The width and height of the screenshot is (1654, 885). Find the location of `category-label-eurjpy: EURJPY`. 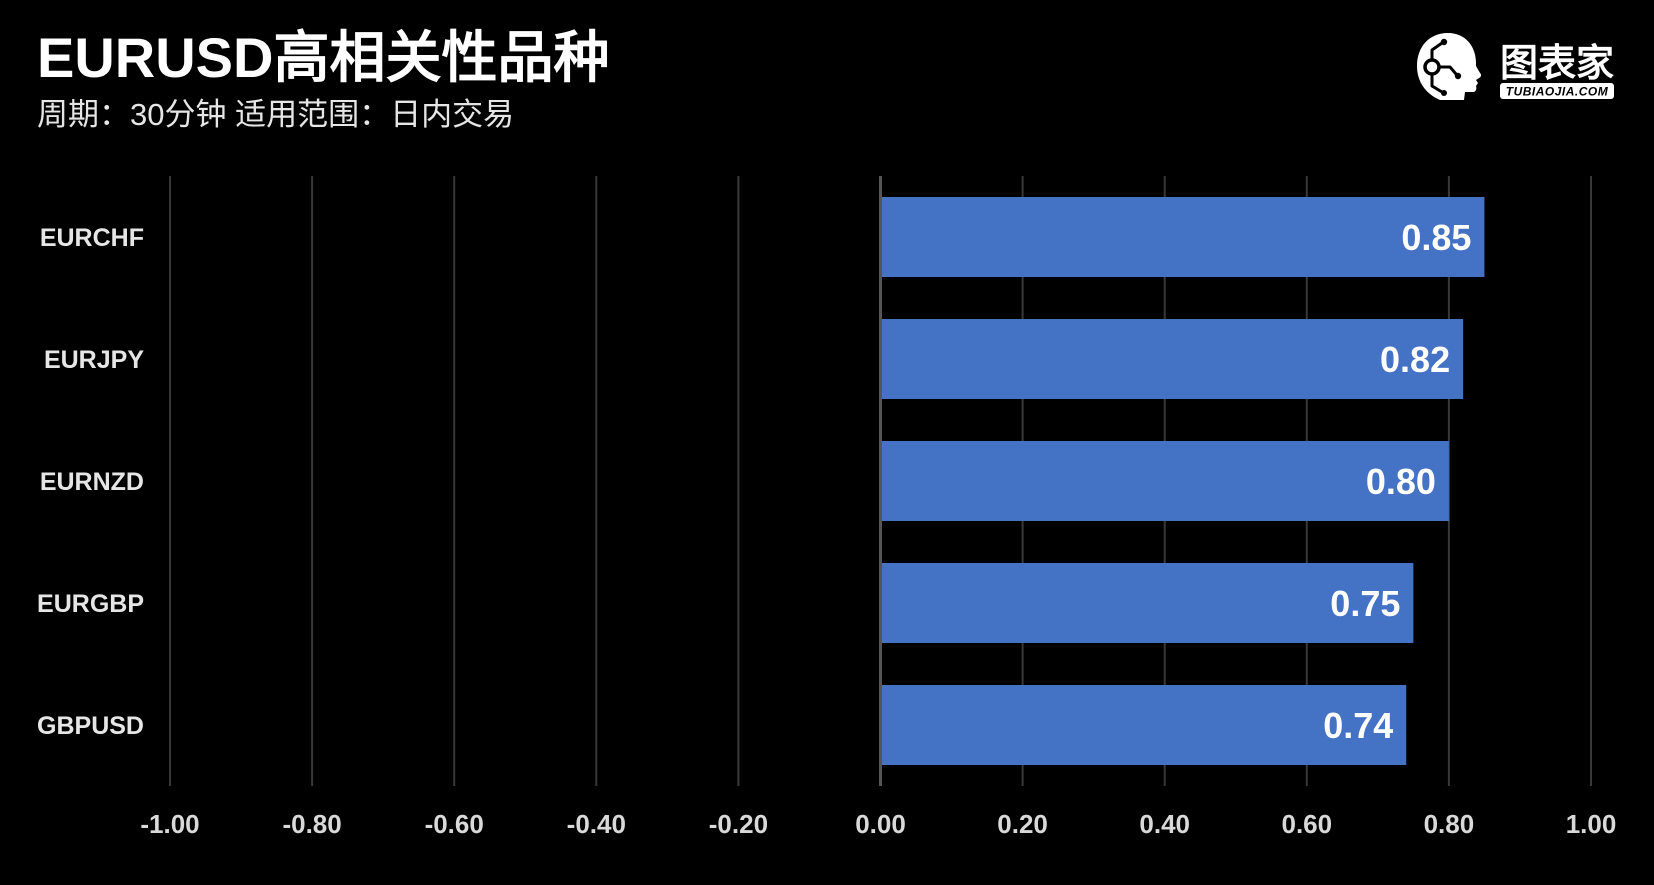

category-label-eurjpy: EURJPY is located at coordinates (94, 360).